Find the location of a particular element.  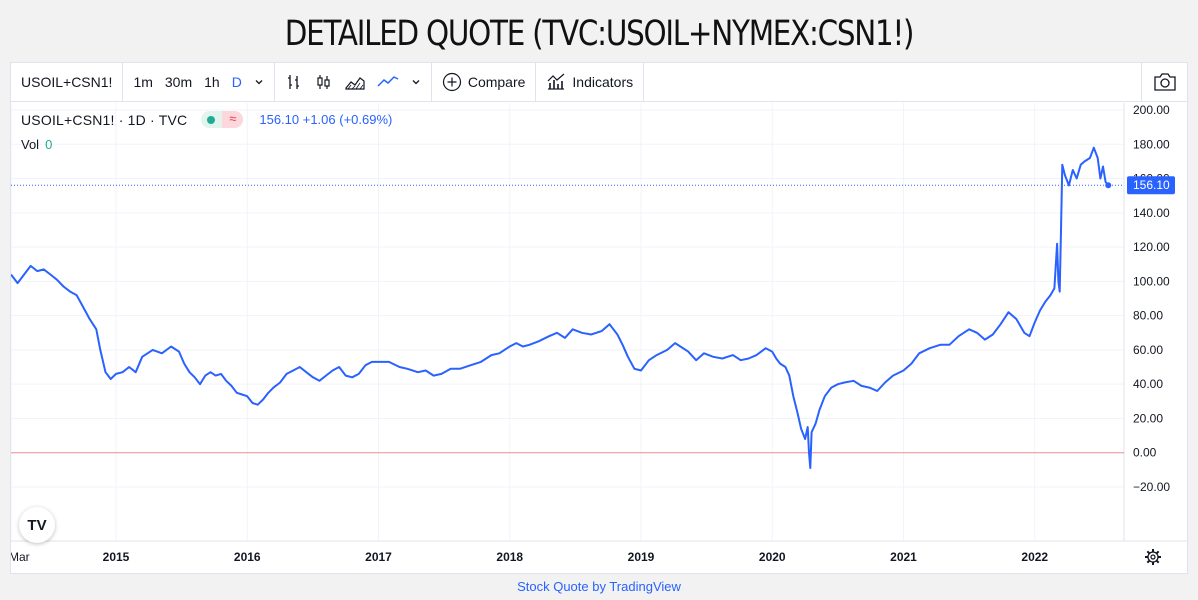

line-chart-icon is located at coordinates (388, 81).